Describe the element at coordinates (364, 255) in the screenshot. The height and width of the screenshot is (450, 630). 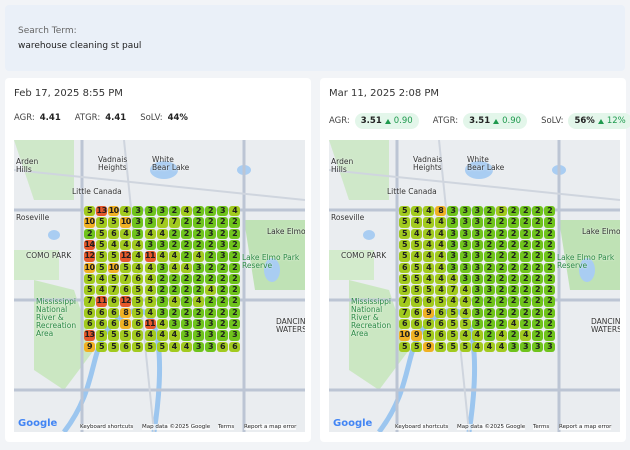
I see `map-label: COMO PARK` at that location.